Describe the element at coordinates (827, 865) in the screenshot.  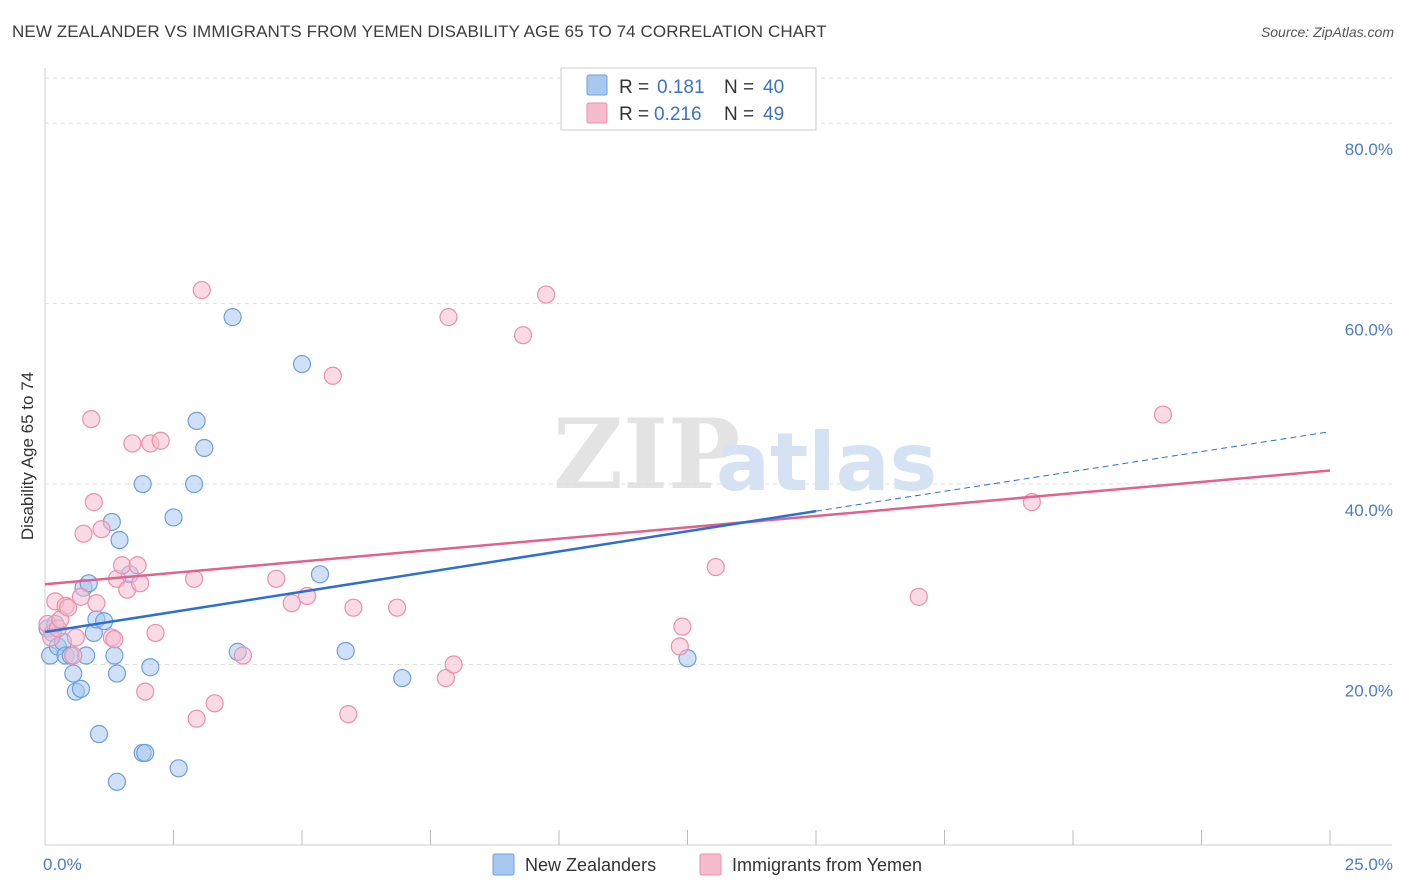
I see `legend-label-immigrants-from-yemen: Immigrants from Yemen` at that location.